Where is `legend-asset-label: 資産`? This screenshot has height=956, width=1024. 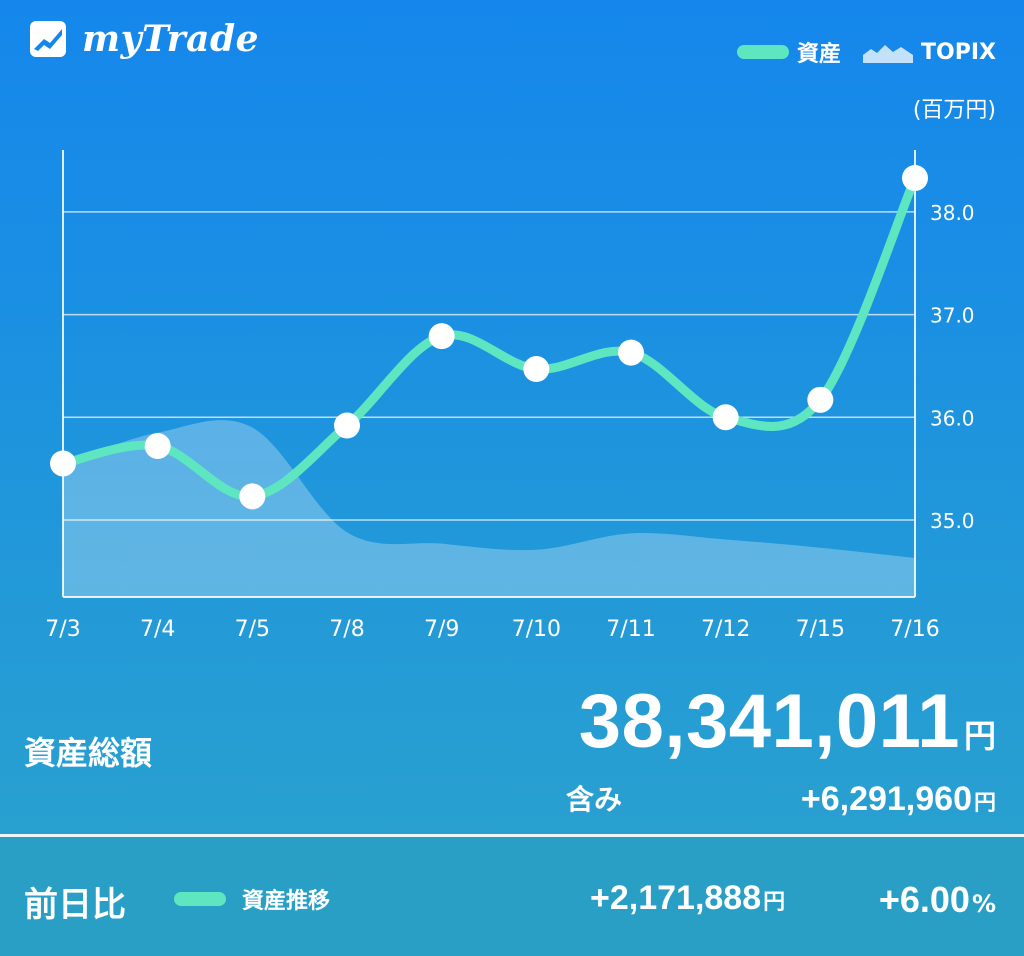 legend-asset-label: 資産 is located at coordinates (819, 54).